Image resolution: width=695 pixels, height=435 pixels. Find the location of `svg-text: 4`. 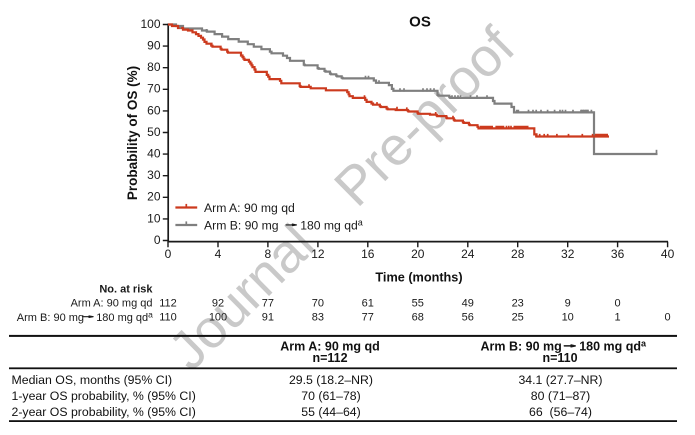

svg-text: 4 is located at coordinates (218, 254).